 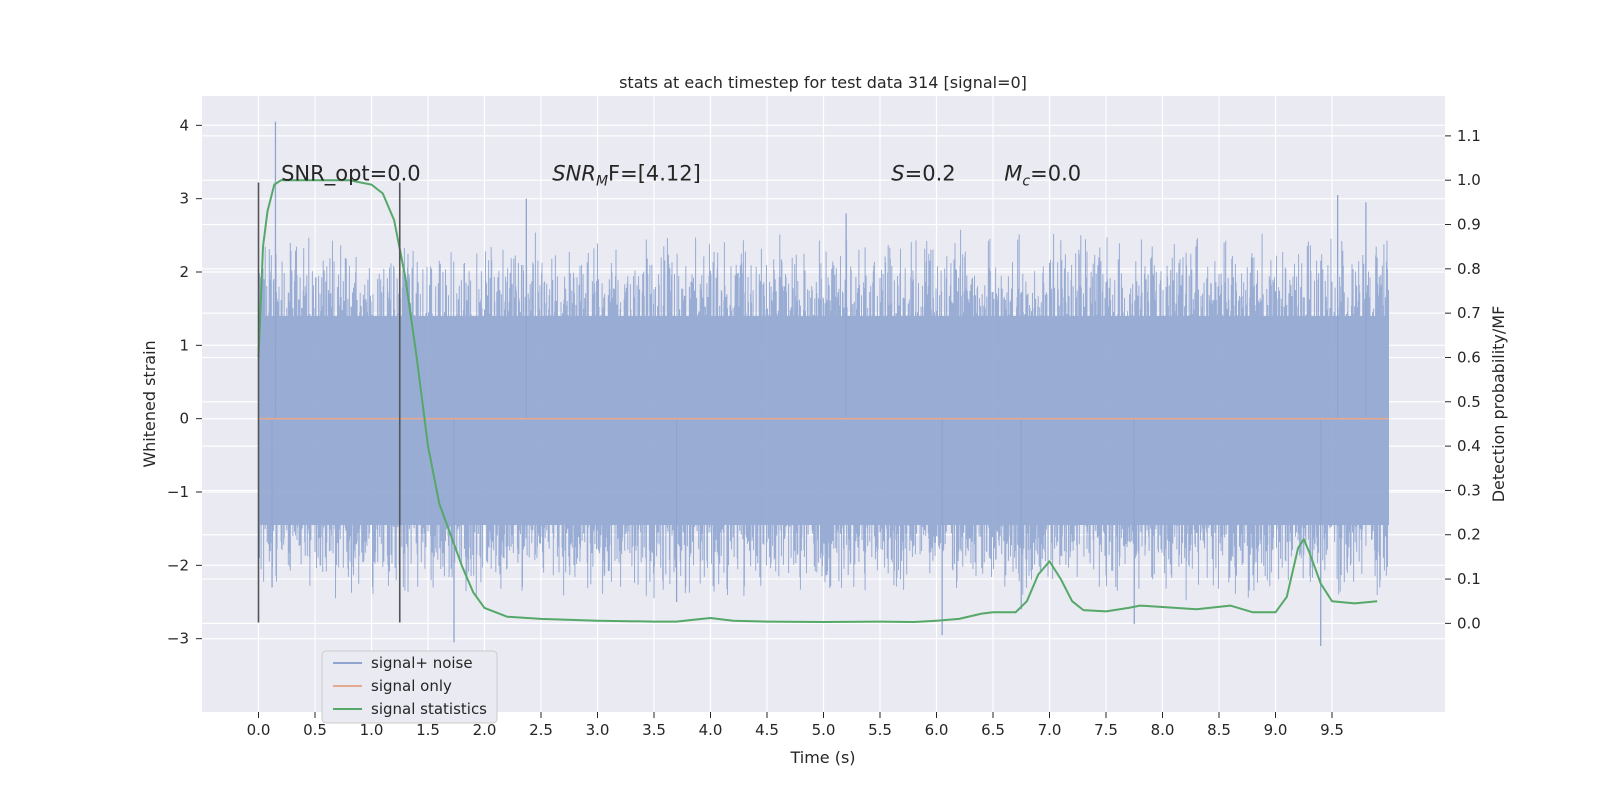 I want to click on annotation-value: F=[4.12], so click(x=654, y=173).